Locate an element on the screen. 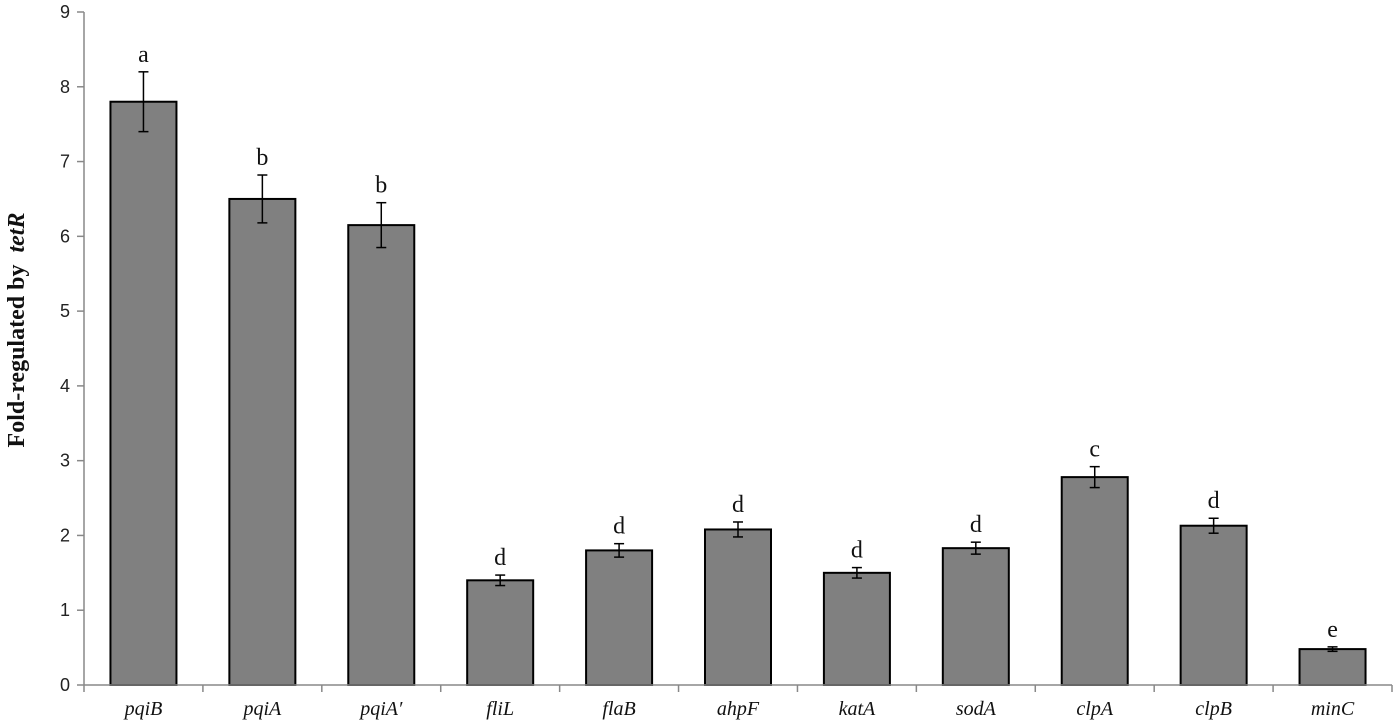  y-tick-label: 2 is located at coordinates (65, 535).